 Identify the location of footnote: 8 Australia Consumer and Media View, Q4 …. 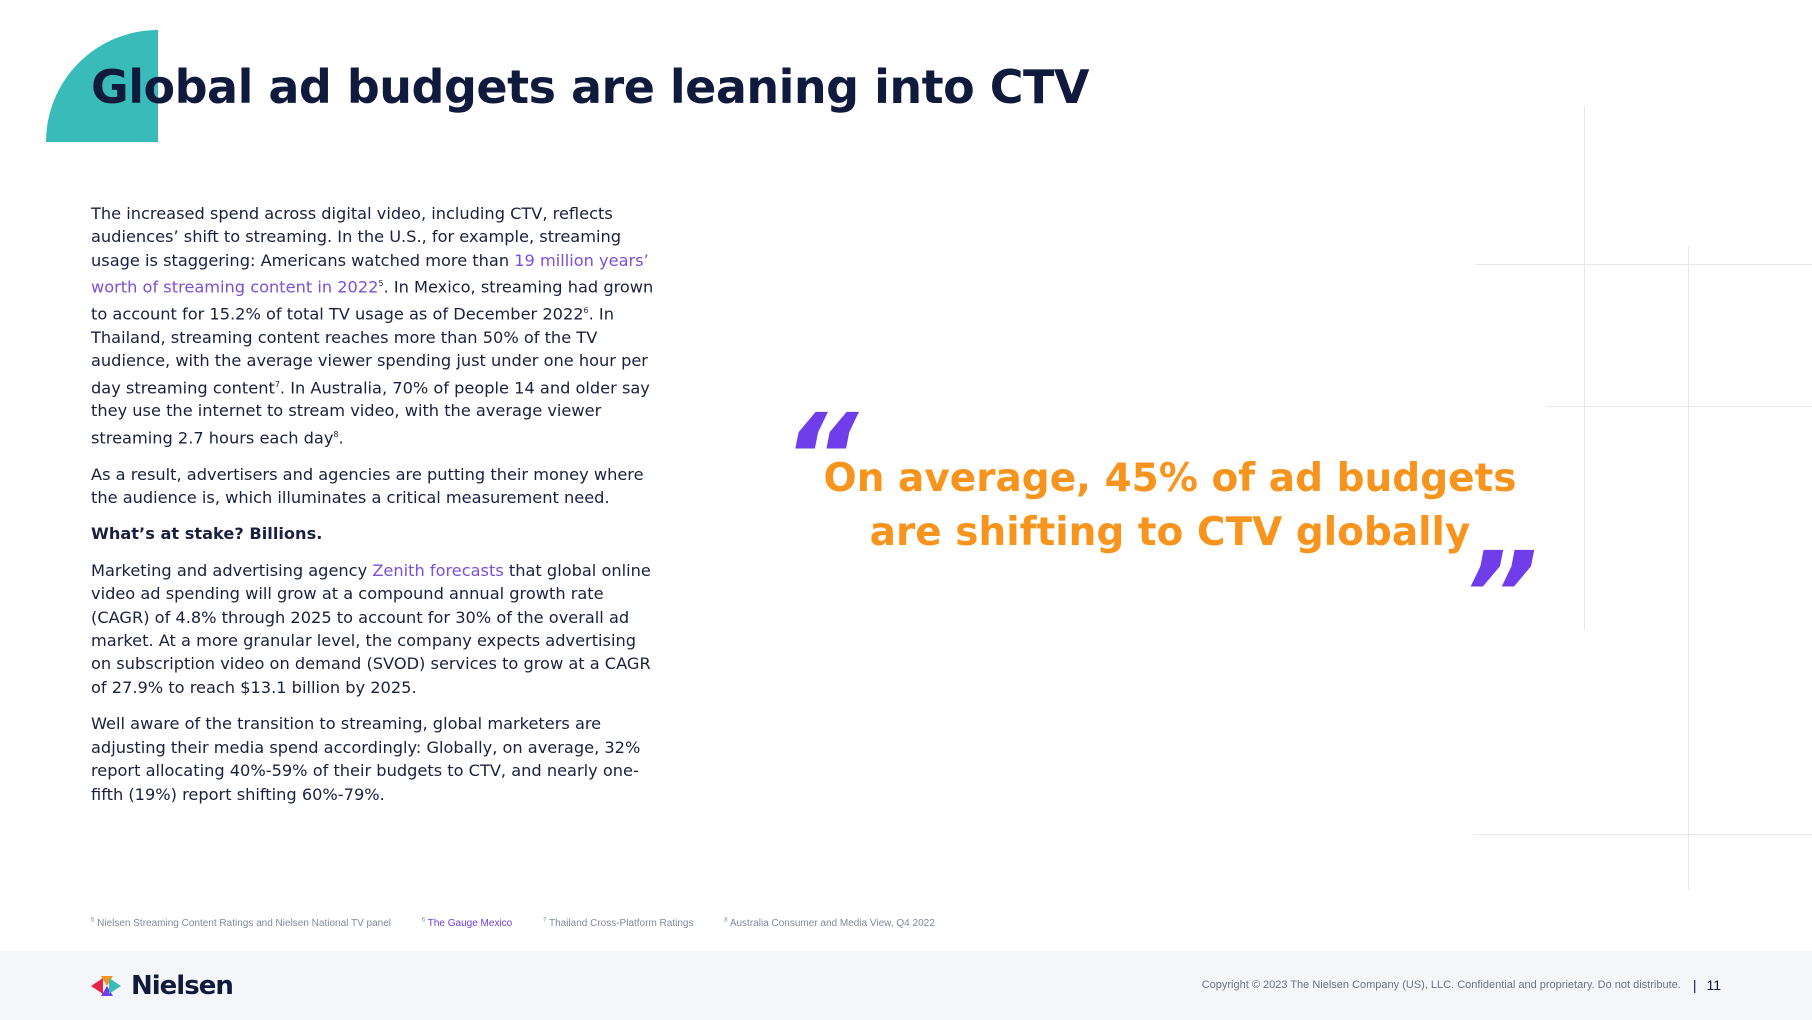
(836, 923).